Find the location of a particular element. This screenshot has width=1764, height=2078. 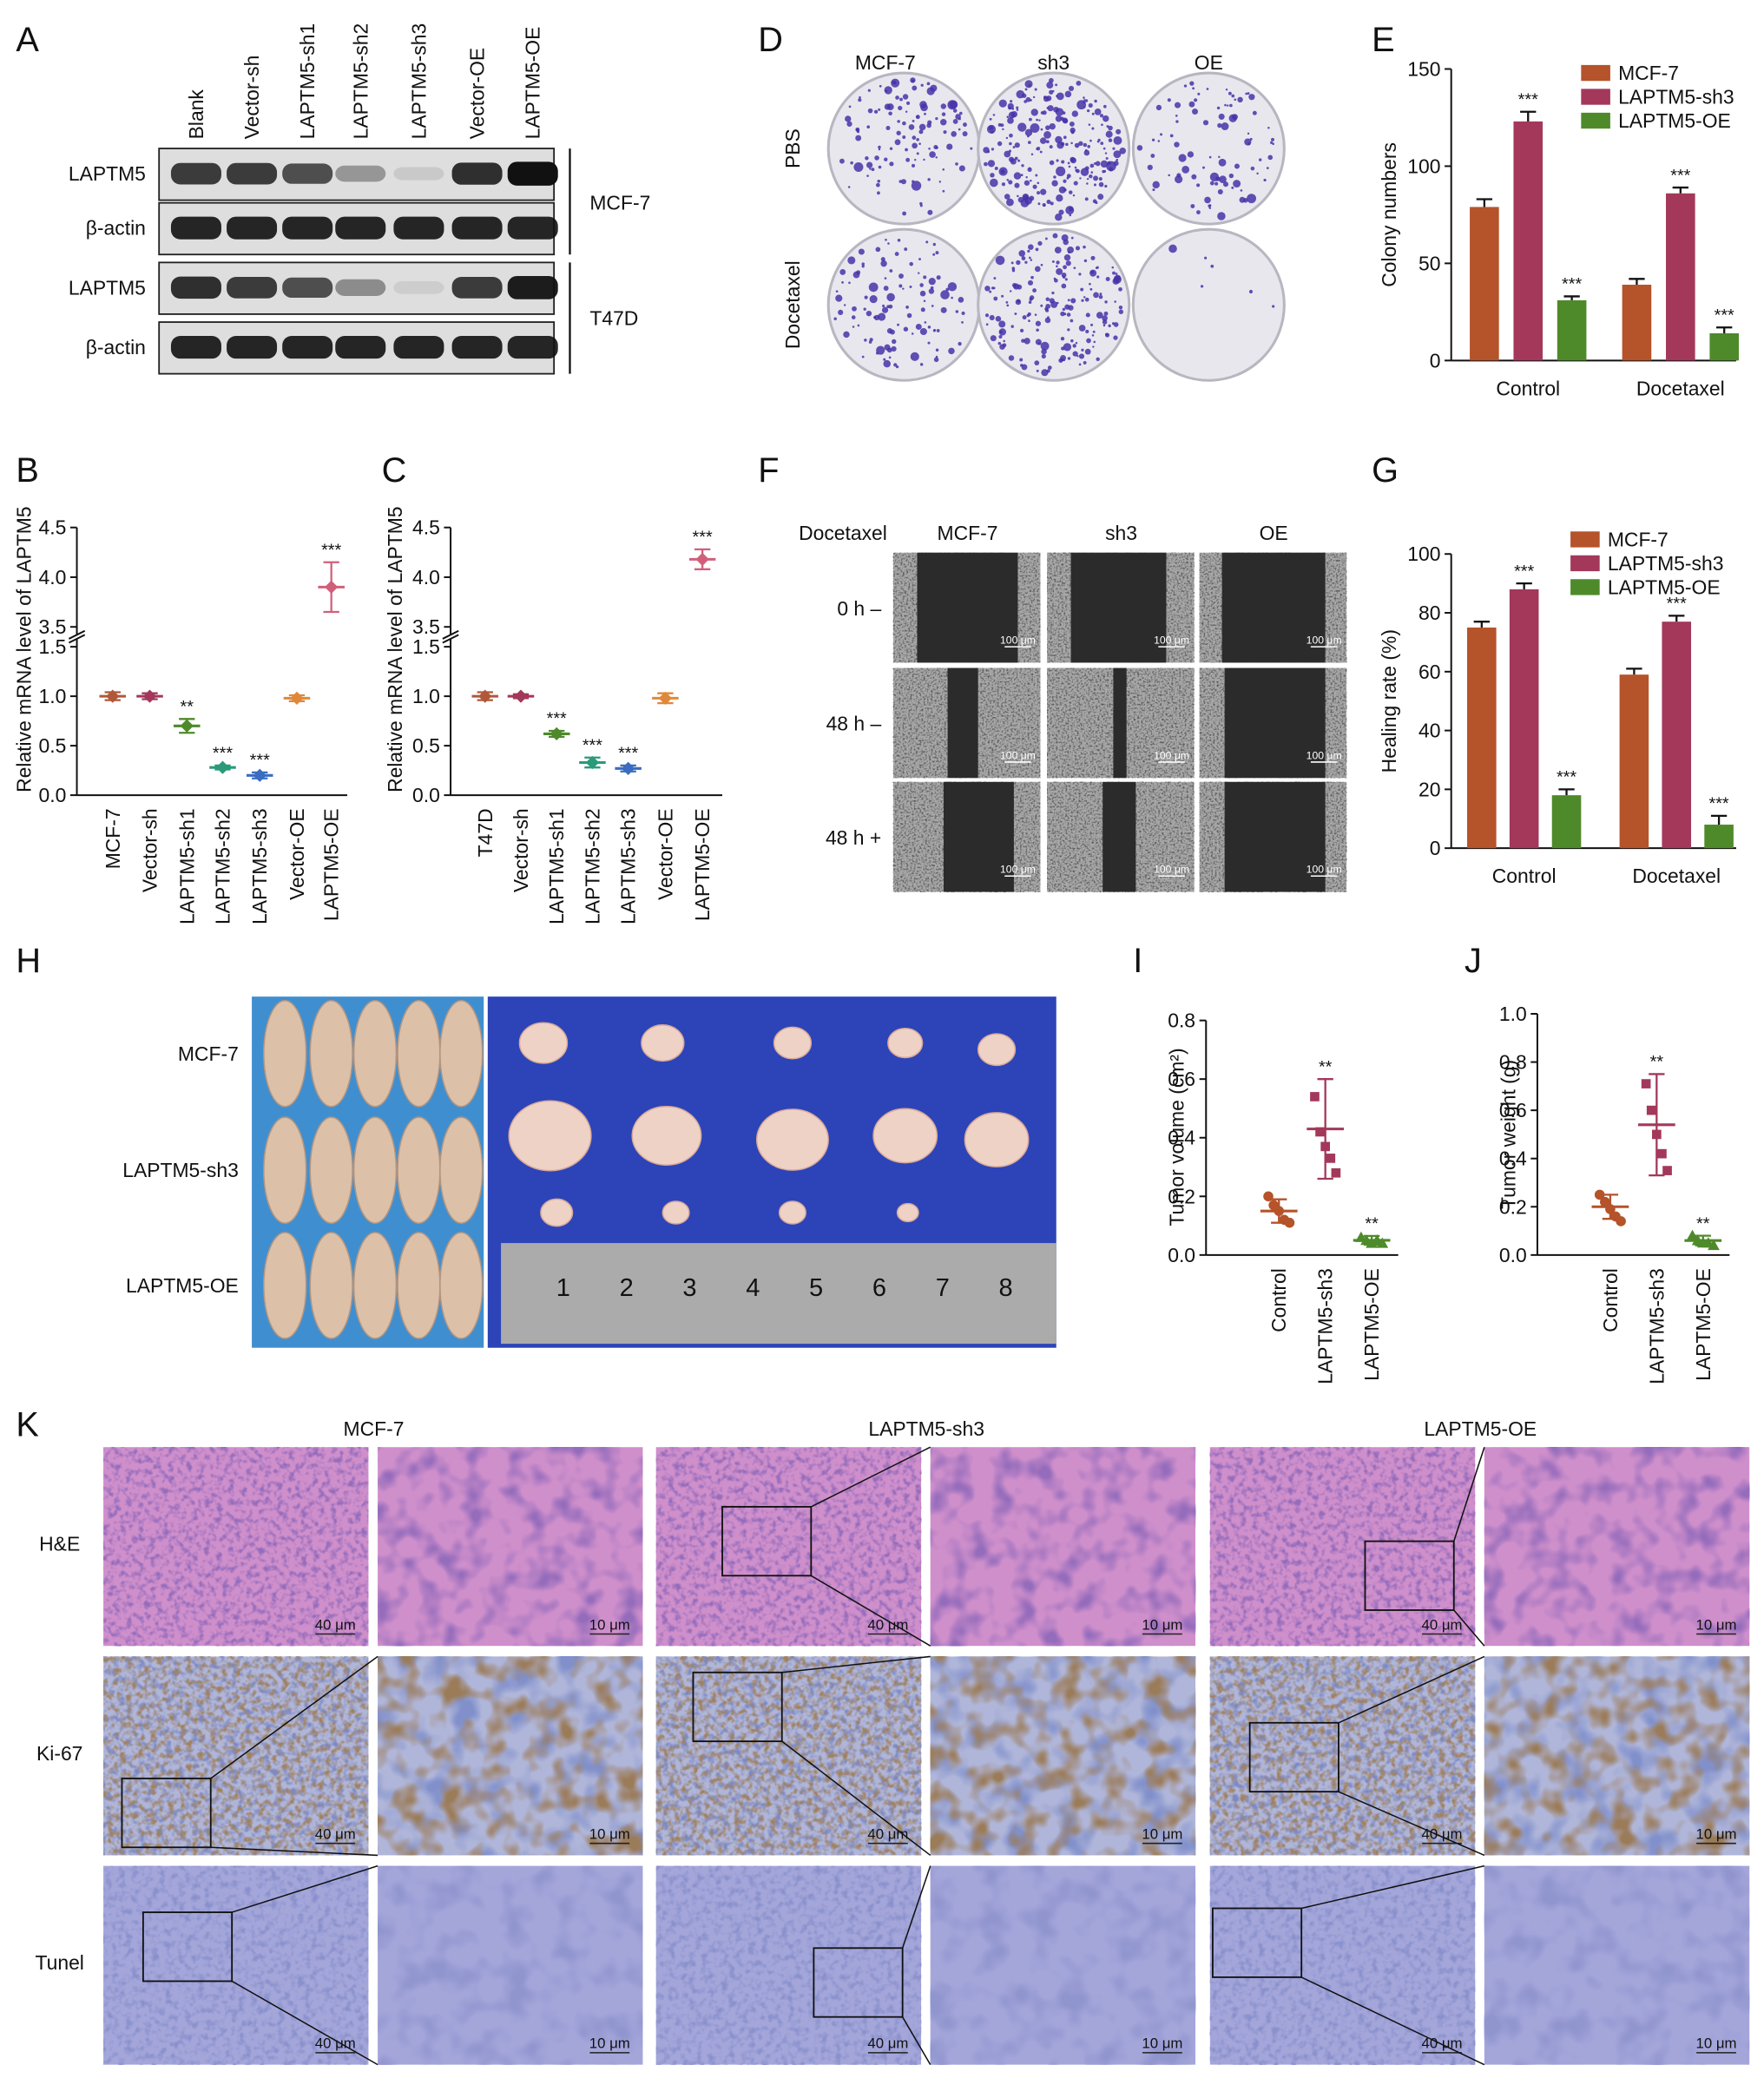

column-label: LAPTM5-sh3 is located at coordinates (926, 1428).